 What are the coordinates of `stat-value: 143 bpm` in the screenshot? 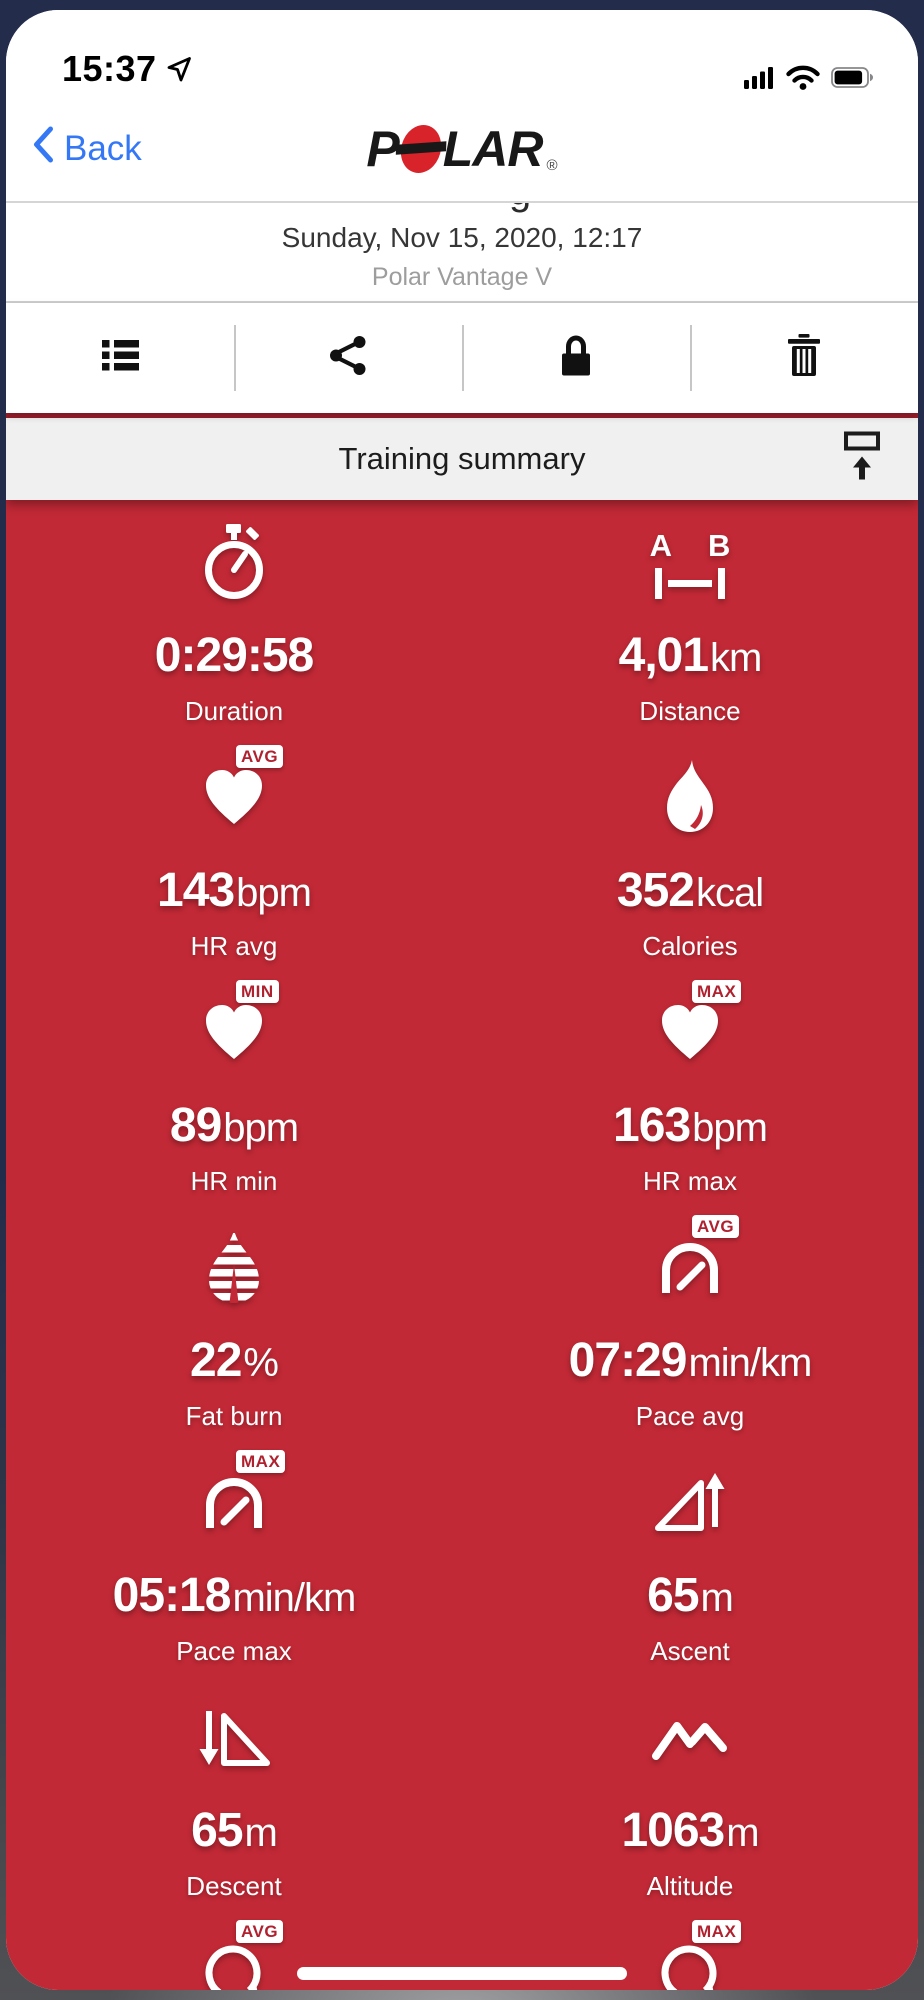 It's located at (234, 890).